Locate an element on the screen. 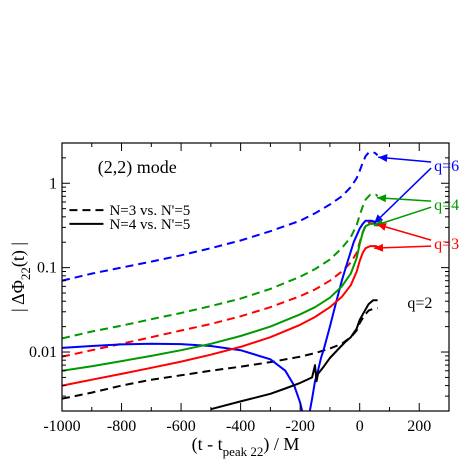 The width and height of the screenshot is (474, 474). arrow-q-6-solid is located at coordinates (402, 196).